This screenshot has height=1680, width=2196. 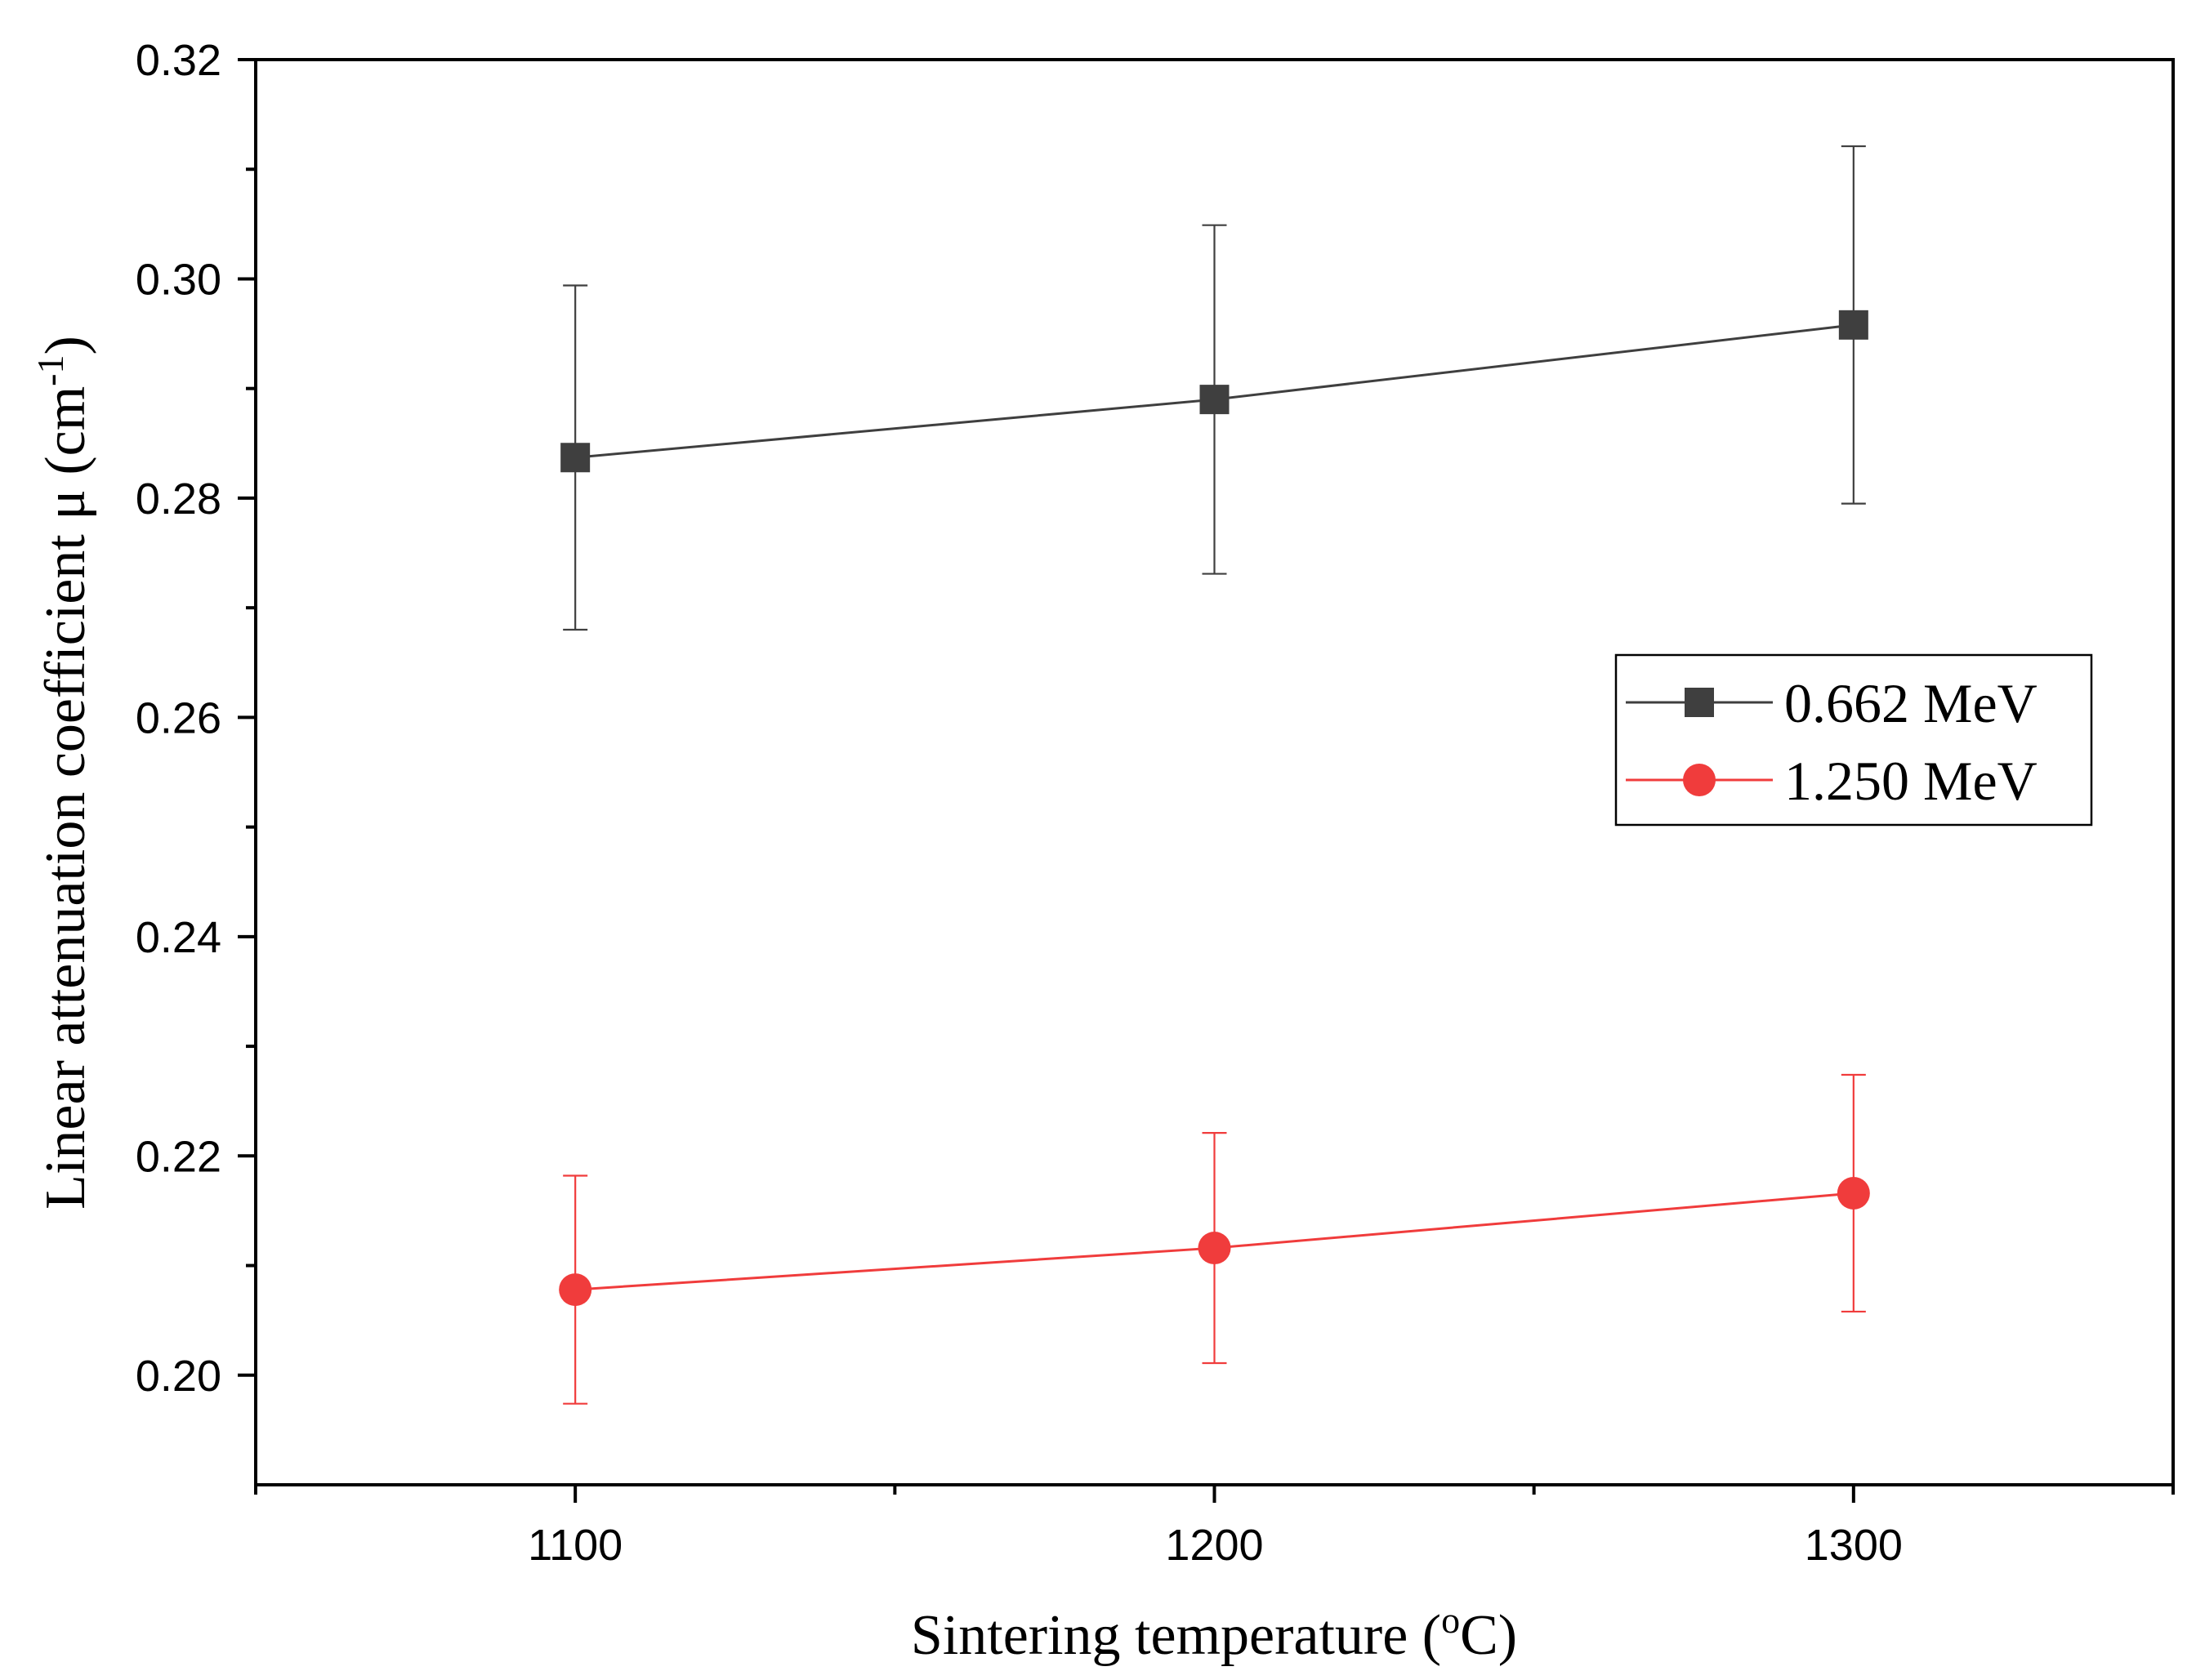 I want to click on x-axis-title: Sintering temperature (oC), so click(x=1214, y=1633).